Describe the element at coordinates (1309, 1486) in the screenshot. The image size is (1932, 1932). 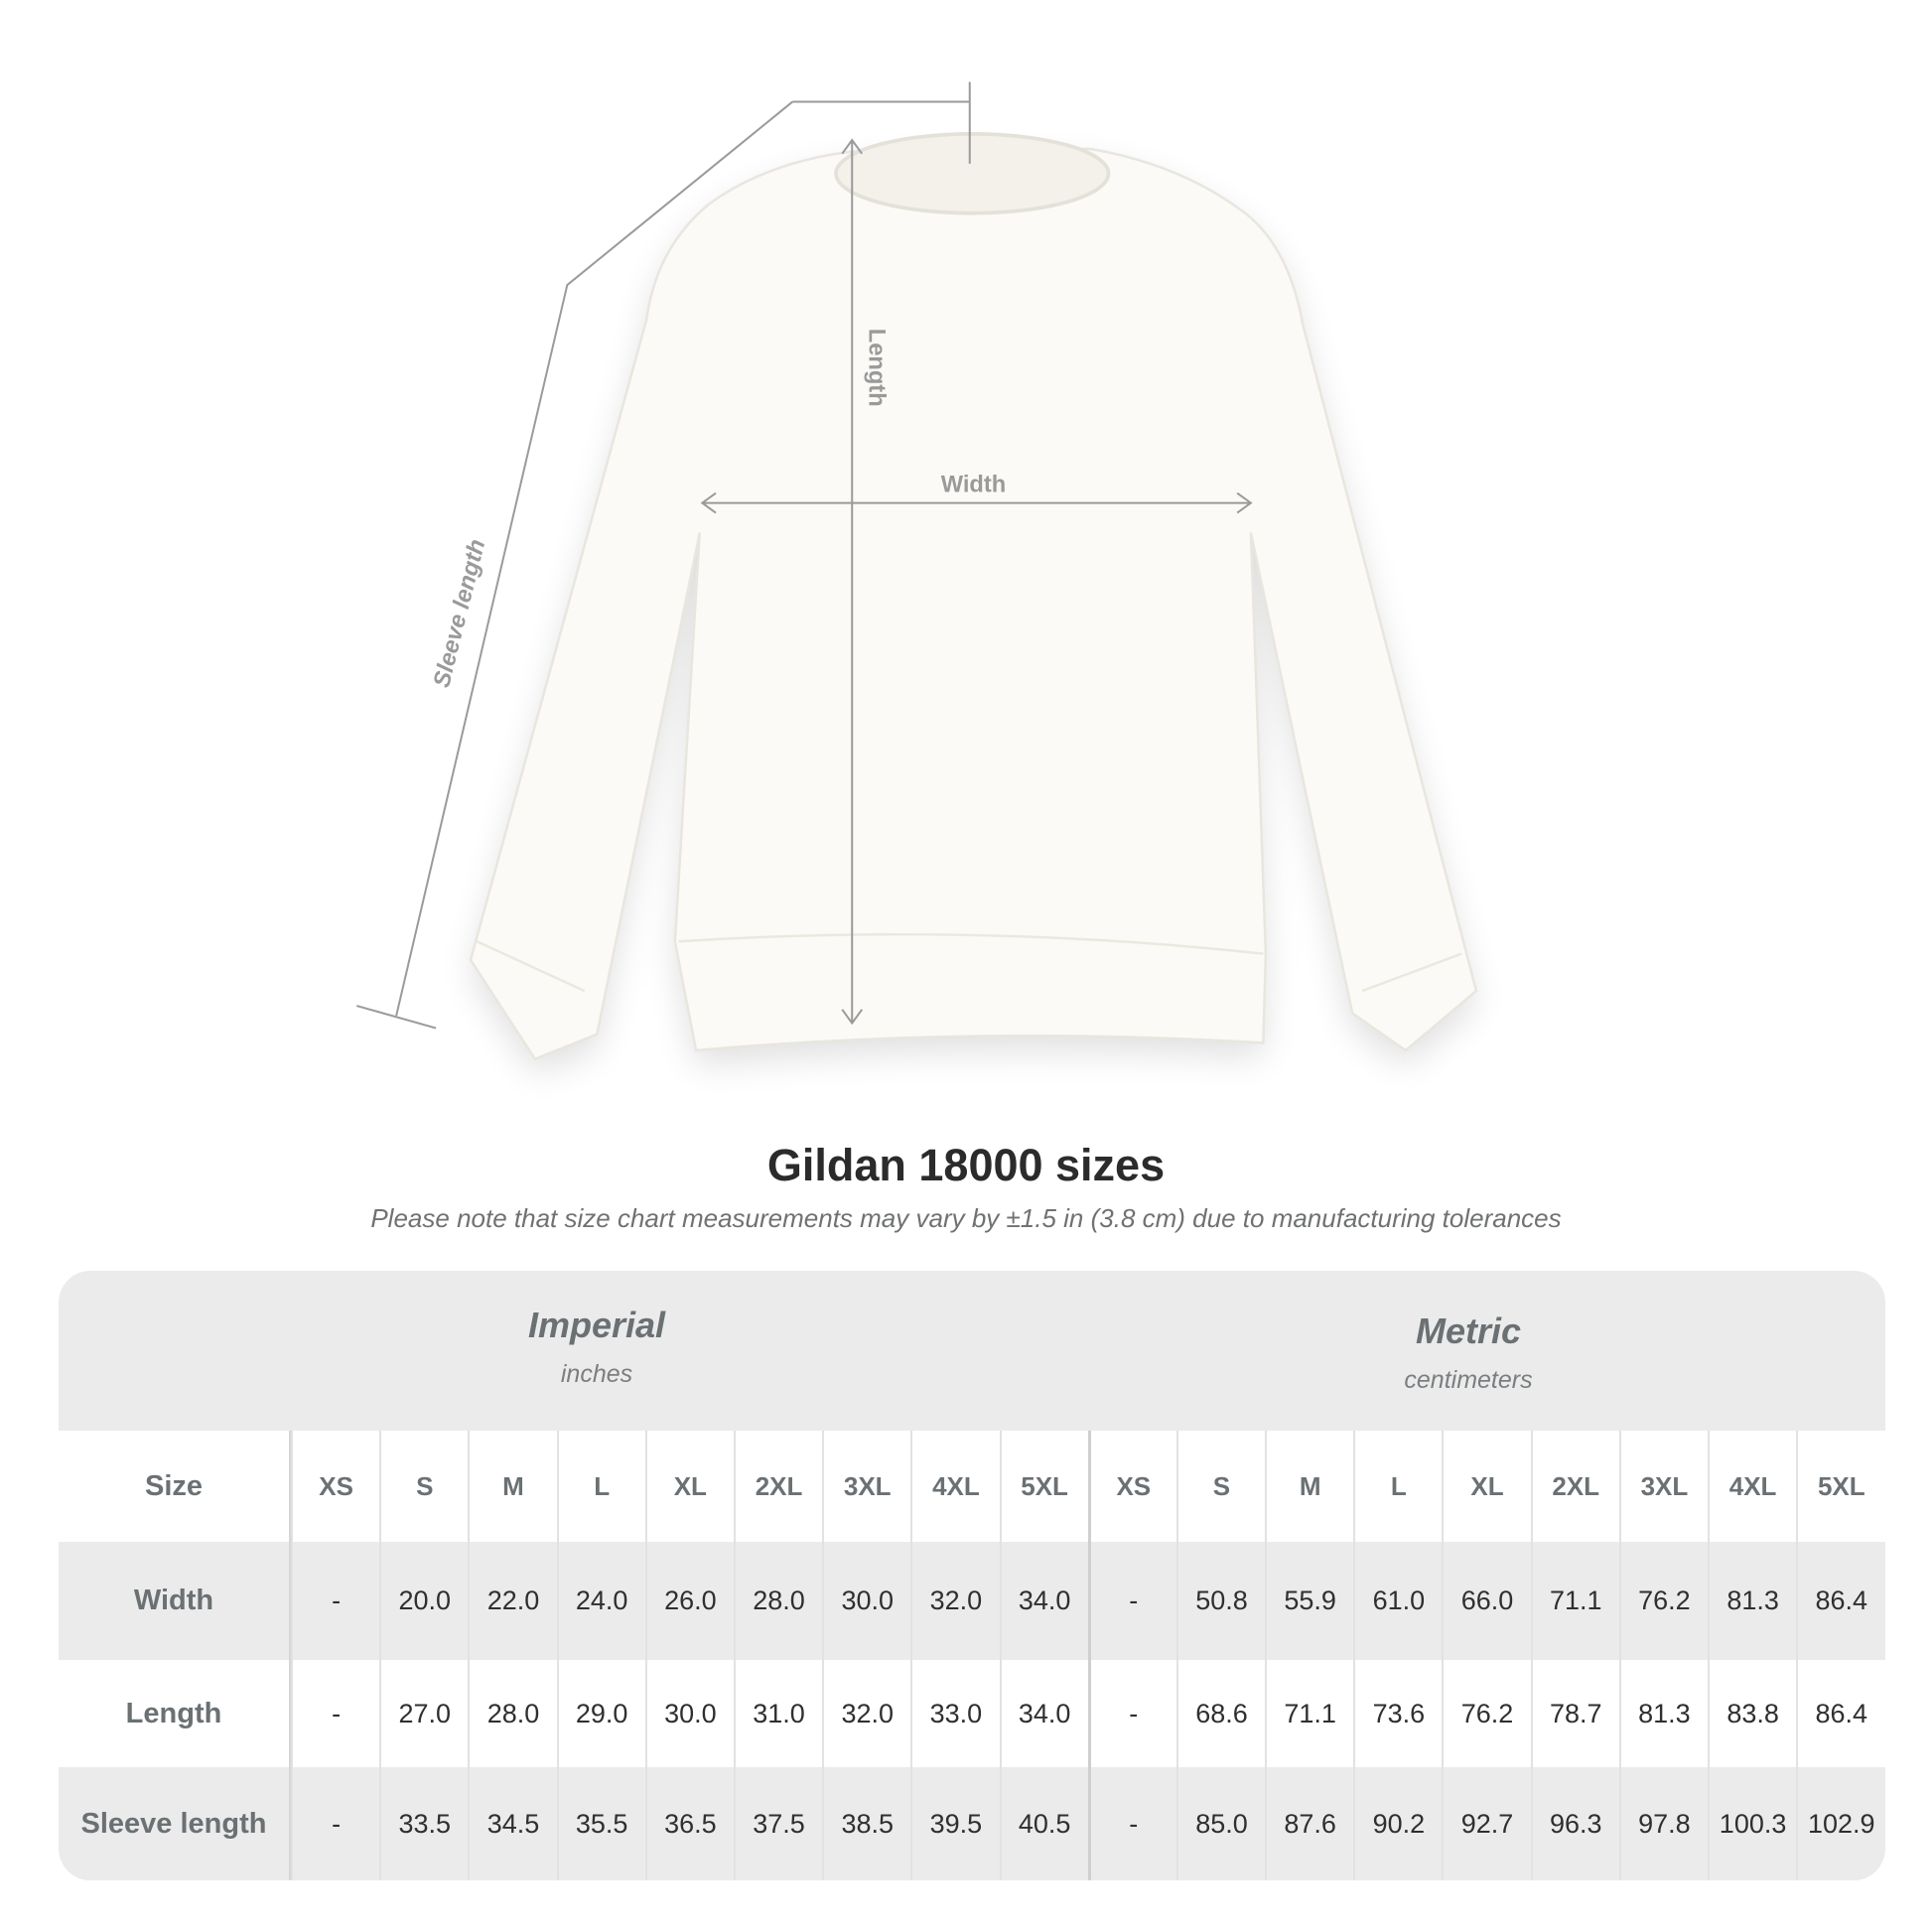
I see `metric-size-header: M` at that location.